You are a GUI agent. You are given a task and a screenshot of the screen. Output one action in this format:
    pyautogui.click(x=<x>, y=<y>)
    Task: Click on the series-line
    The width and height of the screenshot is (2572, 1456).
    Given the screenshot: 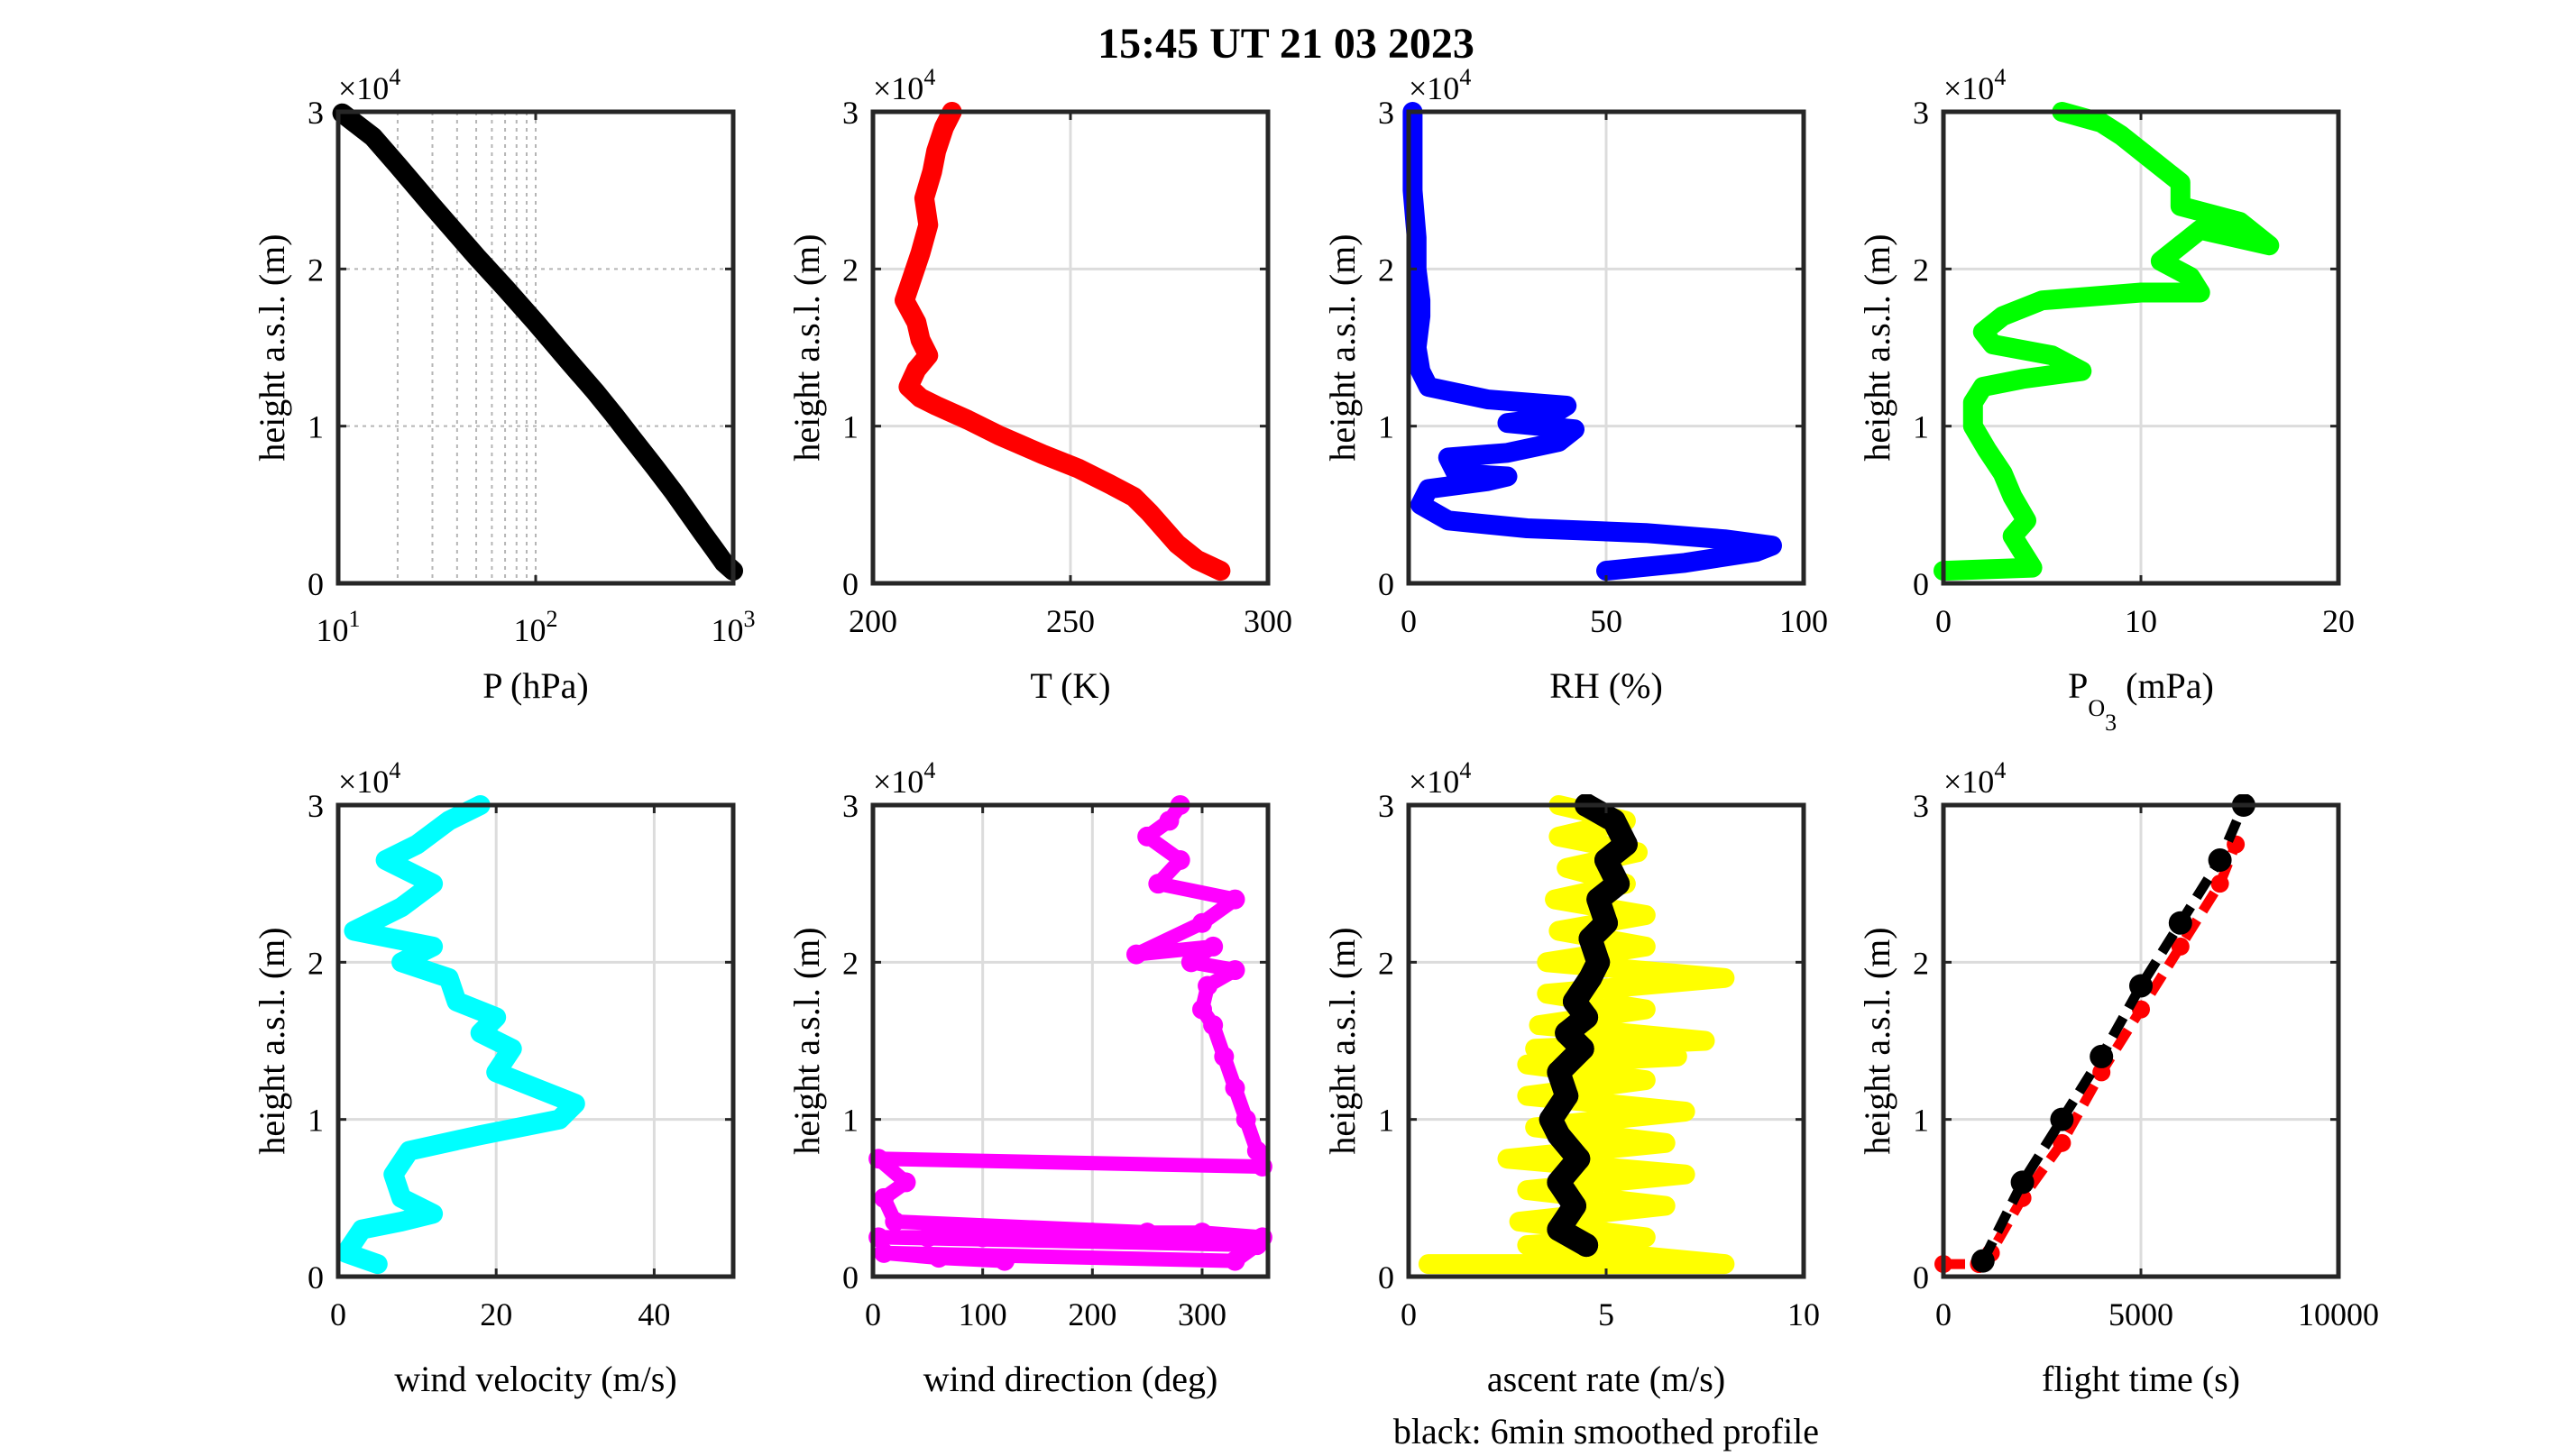 What is the action you would take?
    pyautogui.click(x=1063, y=341)
    